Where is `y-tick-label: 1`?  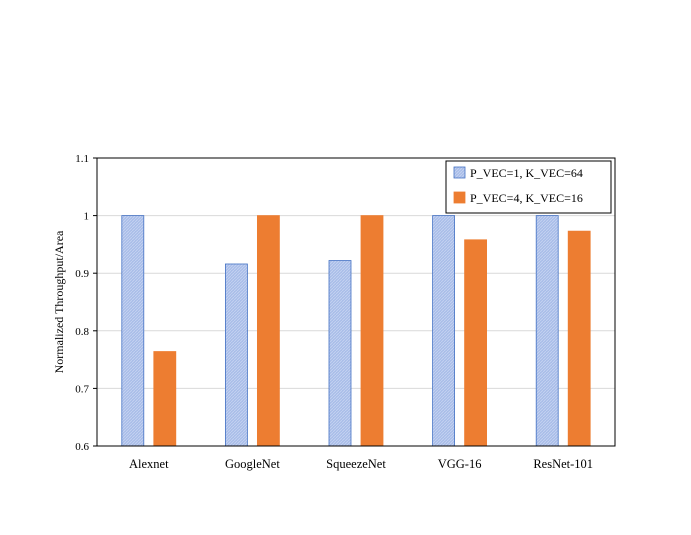 y-tick-label: 1 is located at coordinates (87, 217).